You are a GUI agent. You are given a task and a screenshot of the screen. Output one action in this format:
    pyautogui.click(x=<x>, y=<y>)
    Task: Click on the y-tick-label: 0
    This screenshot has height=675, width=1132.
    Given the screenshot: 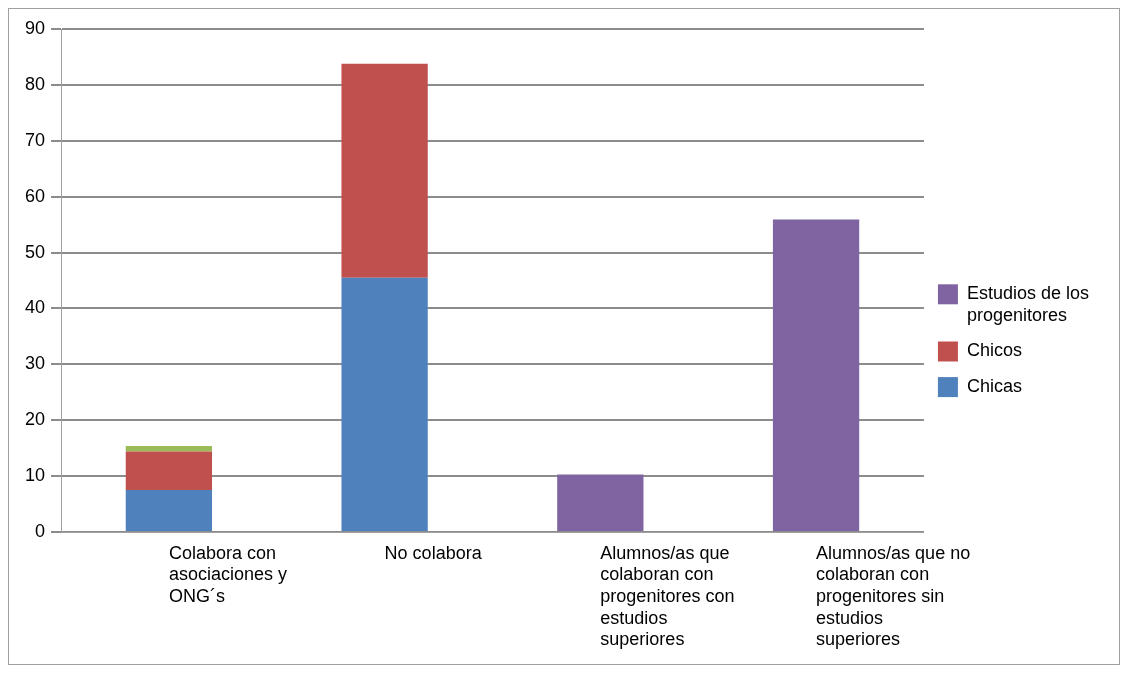 What is the action you would take?
    pyautogui.click(x=40, y=530)
    